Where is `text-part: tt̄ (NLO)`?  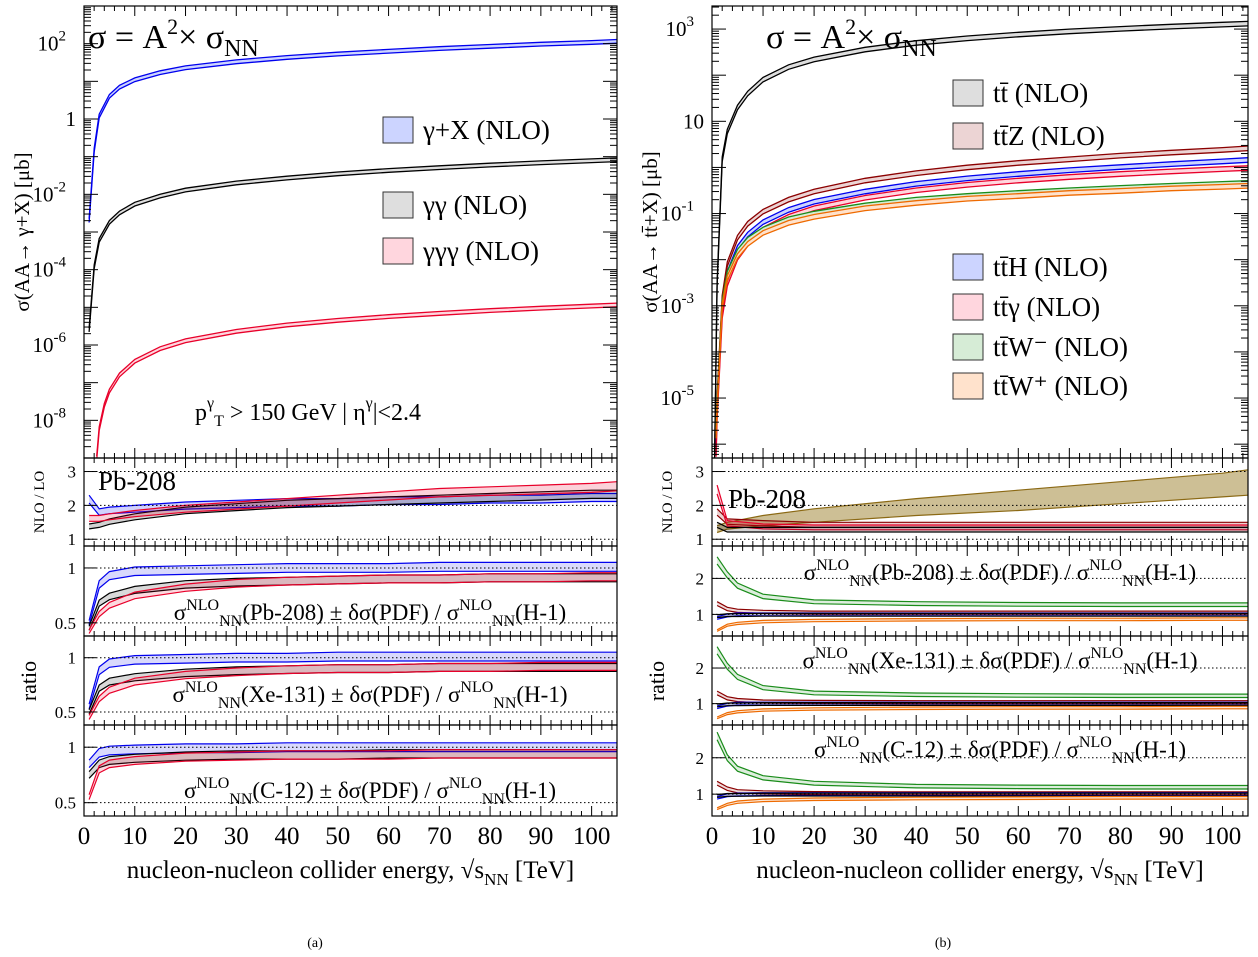
text-part: tt̄ (NLO) is located at coordinates (1040, 93).